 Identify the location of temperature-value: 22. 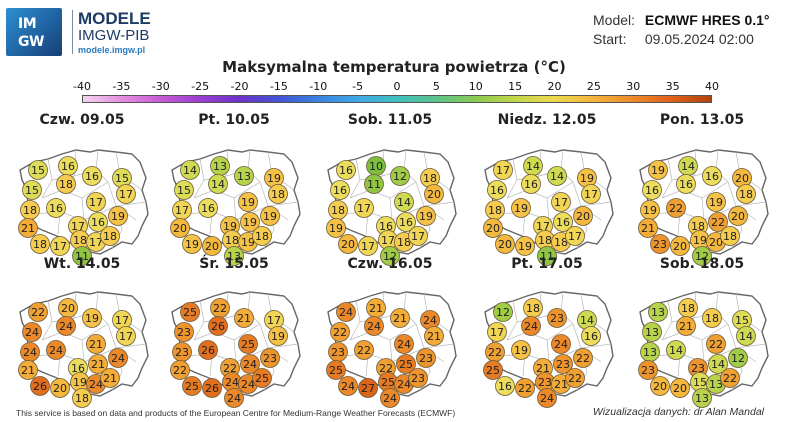
(180, 370).